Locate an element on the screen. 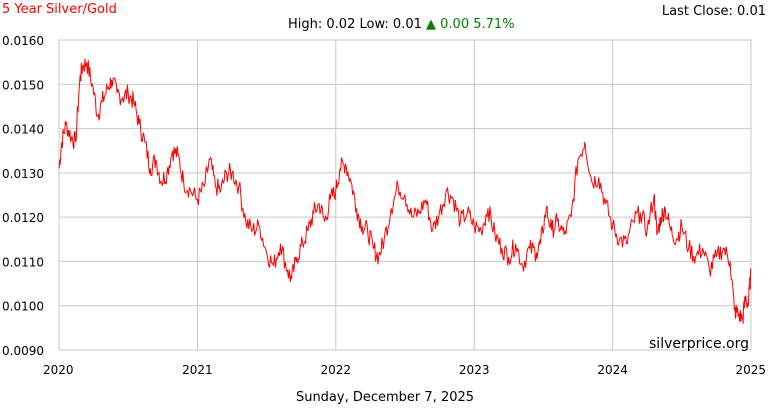 This screenshot has width=770, height=410. x-tick-label: 2025 is located at coordinates (750, 370).